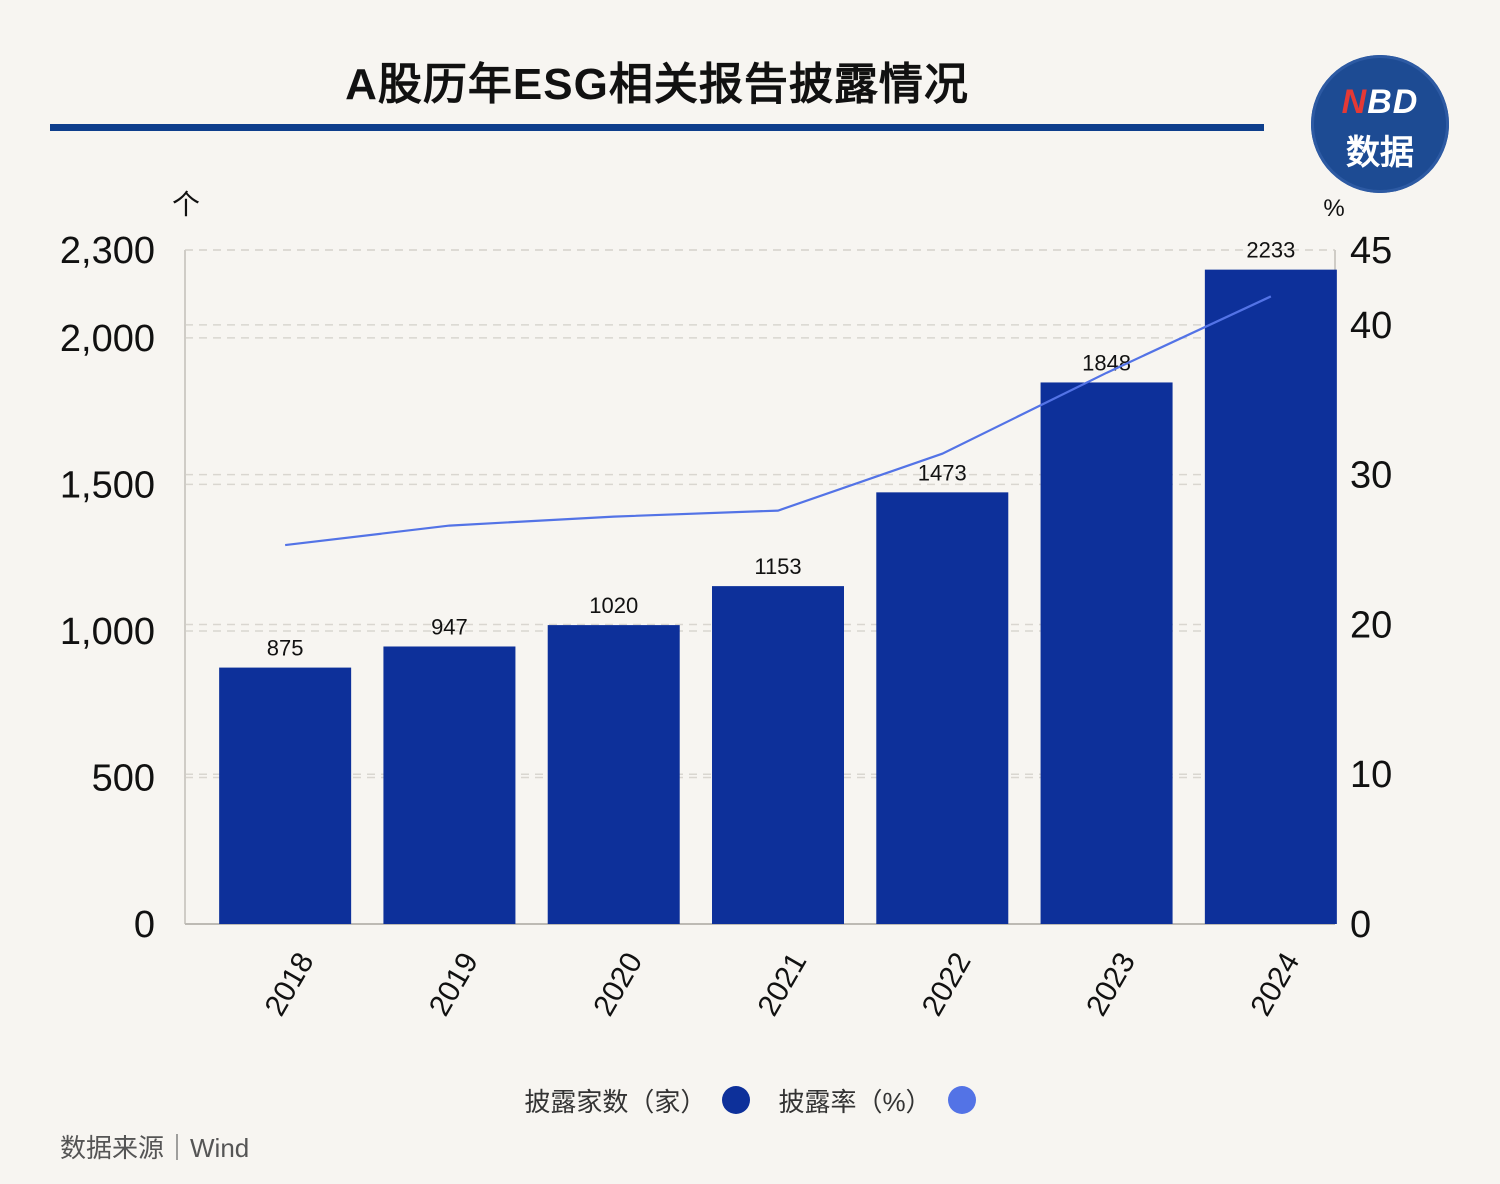 The image size is (1500, 1184). Describe the element at coordinates (1371, 326) in the screenshot. I see `y-right-tick-label: 40` at that location.